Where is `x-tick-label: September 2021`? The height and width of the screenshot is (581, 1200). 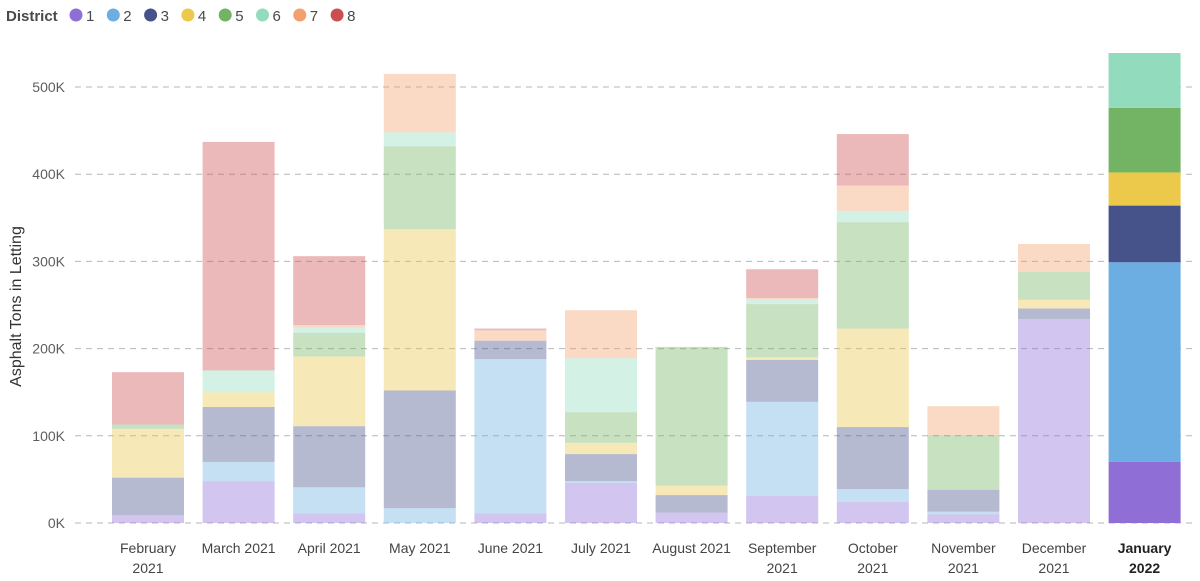 x-tick-label: September 2021 is located at coordinates (782, 558).